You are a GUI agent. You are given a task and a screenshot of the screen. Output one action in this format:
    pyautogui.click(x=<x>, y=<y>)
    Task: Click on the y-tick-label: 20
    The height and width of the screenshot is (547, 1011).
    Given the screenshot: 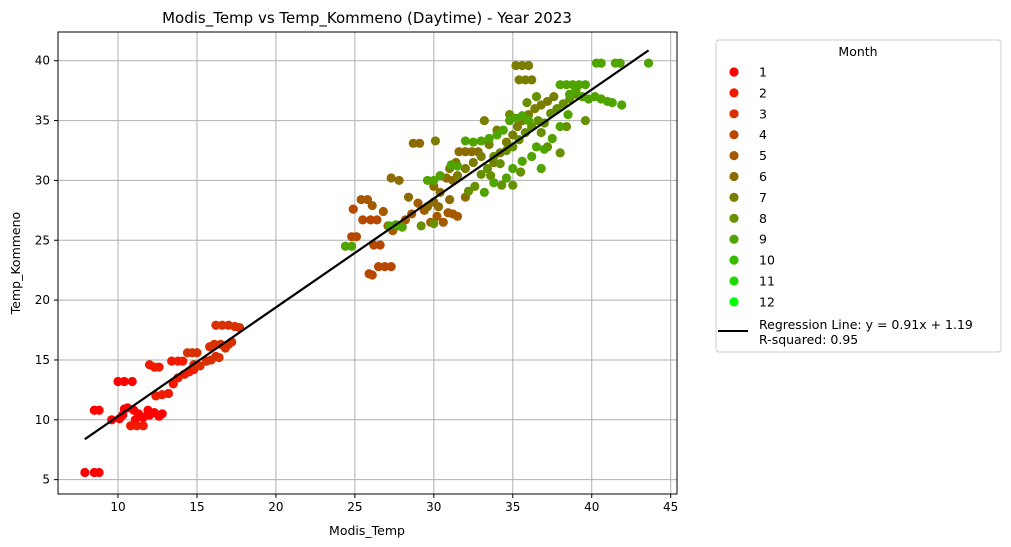 What is the action you would take?
    pyautogui.click(x=42, y=300)
    